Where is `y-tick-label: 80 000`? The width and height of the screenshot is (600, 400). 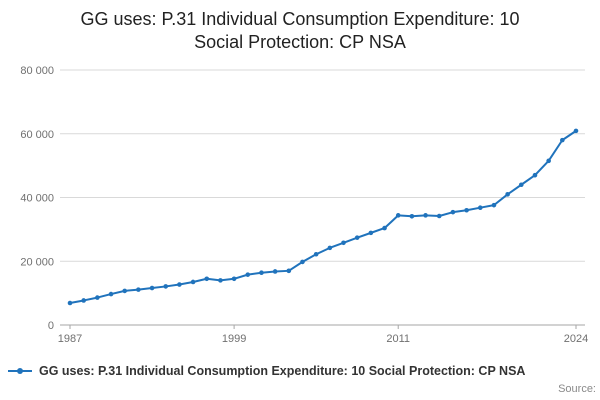 y-tick-label: 80 000 is located at coordinates (37, 71).